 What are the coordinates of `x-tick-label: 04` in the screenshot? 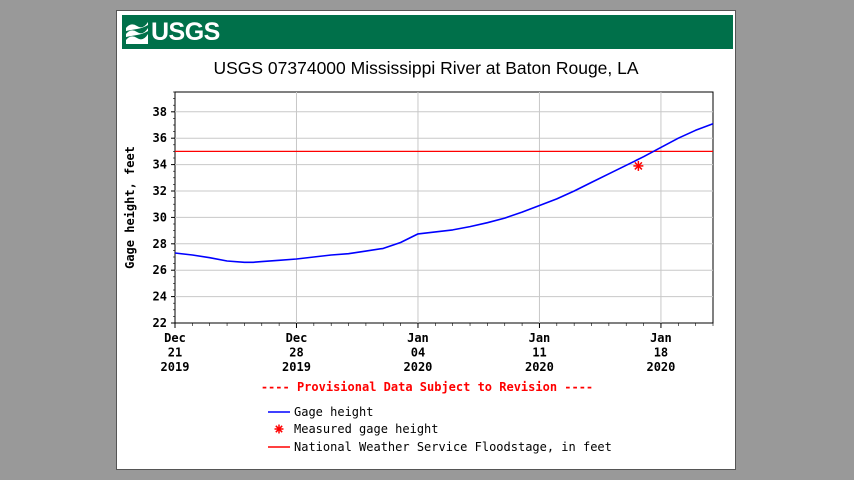 It's located at (418, 353).